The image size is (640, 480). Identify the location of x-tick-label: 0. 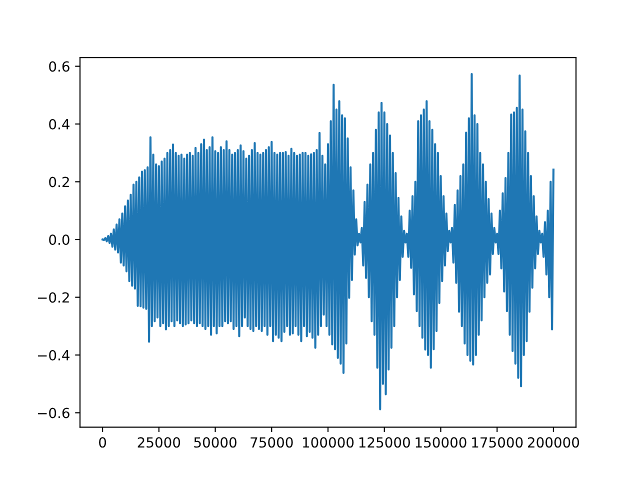
(102, 442).